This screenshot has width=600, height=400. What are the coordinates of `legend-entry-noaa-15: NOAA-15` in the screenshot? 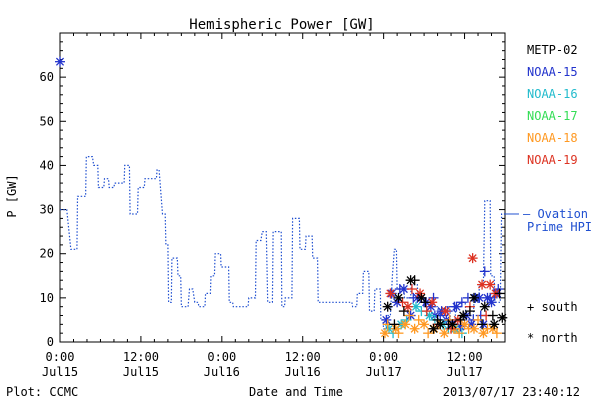 It's located at (552, 72).